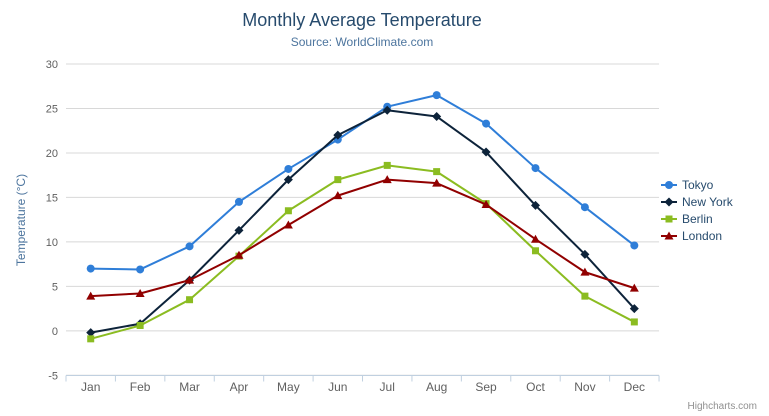 The width and height of the screenshot is (769, 416). Describe the element at coordinates (722, 406) in the screenshot. I see `credits-link: Highcharts.com` at that location.